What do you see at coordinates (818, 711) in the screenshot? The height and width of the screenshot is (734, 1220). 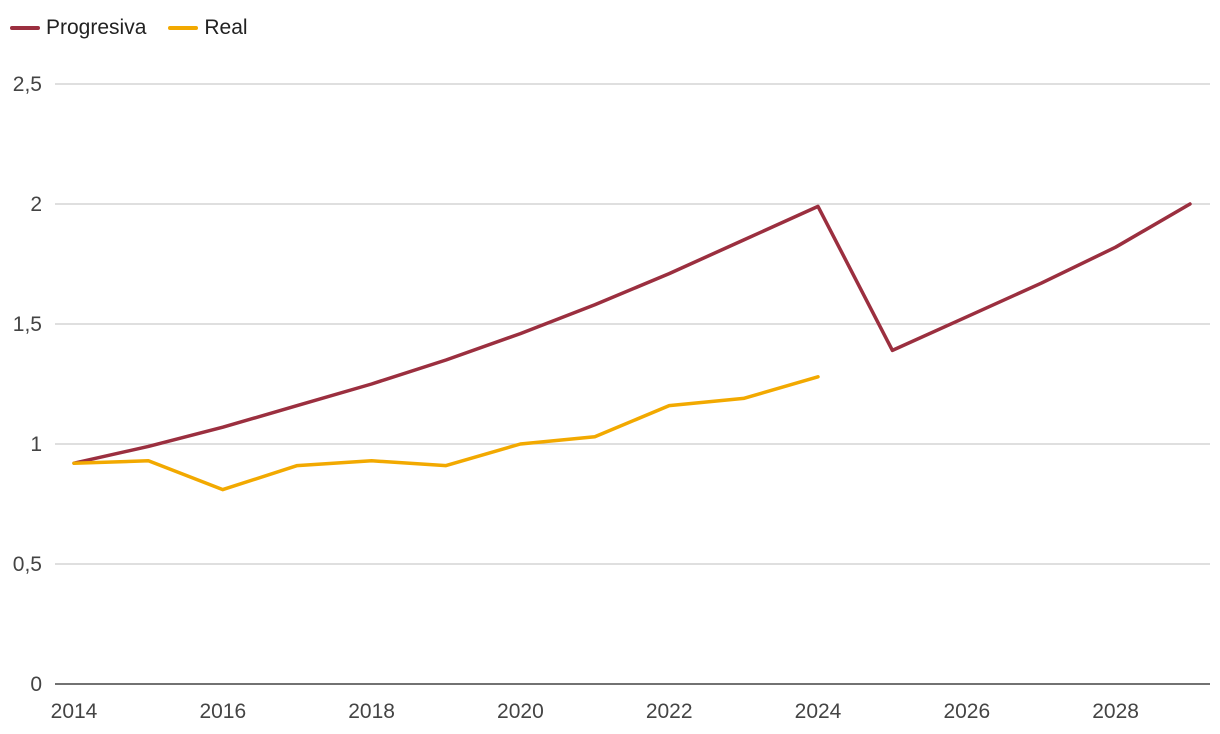 I see `x-tick-label: 2024` at bounding box center [818, 711].